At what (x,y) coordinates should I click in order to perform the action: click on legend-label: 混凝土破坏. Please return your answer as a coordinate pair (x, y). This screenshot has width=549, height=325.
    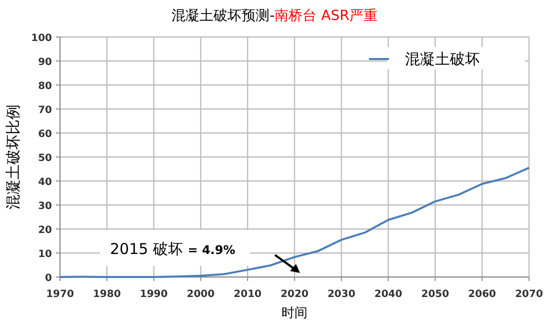
    Looking at the image, I should click on (442, 59).